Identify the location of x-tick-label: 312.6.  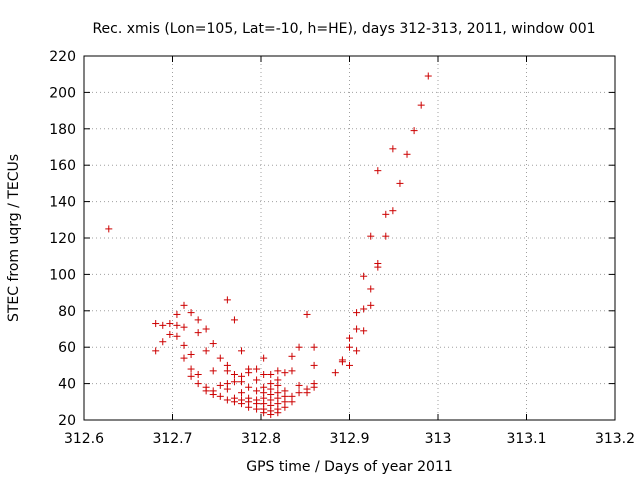
(84, 439).